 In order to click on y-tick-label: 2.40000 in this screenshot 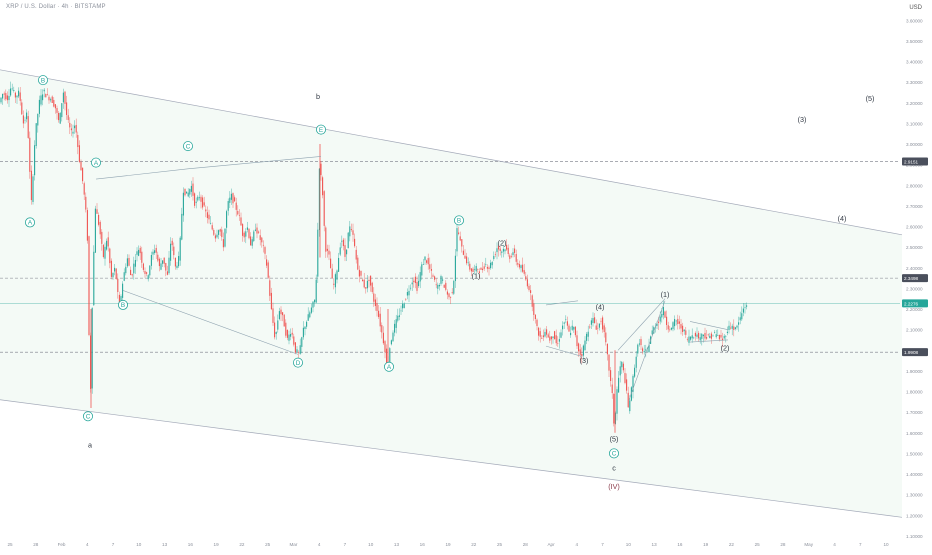, I will do `click(914, 268)`.